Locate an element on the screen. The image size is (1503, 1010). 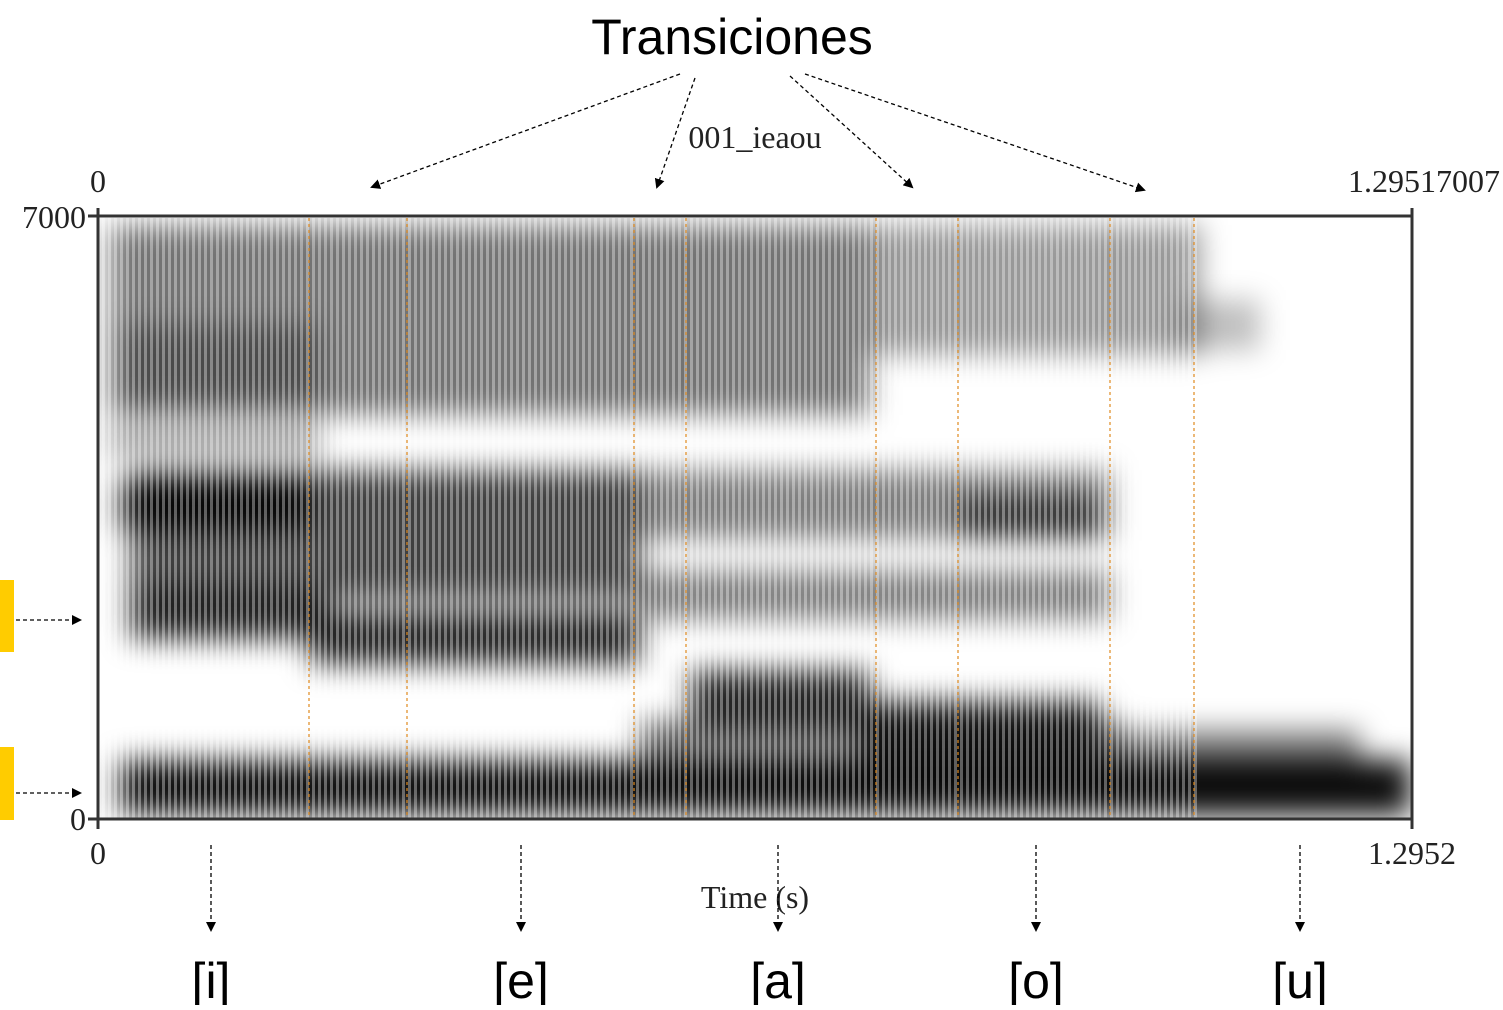
y-bottom-label: 0 is located at coordinates (78, 819).